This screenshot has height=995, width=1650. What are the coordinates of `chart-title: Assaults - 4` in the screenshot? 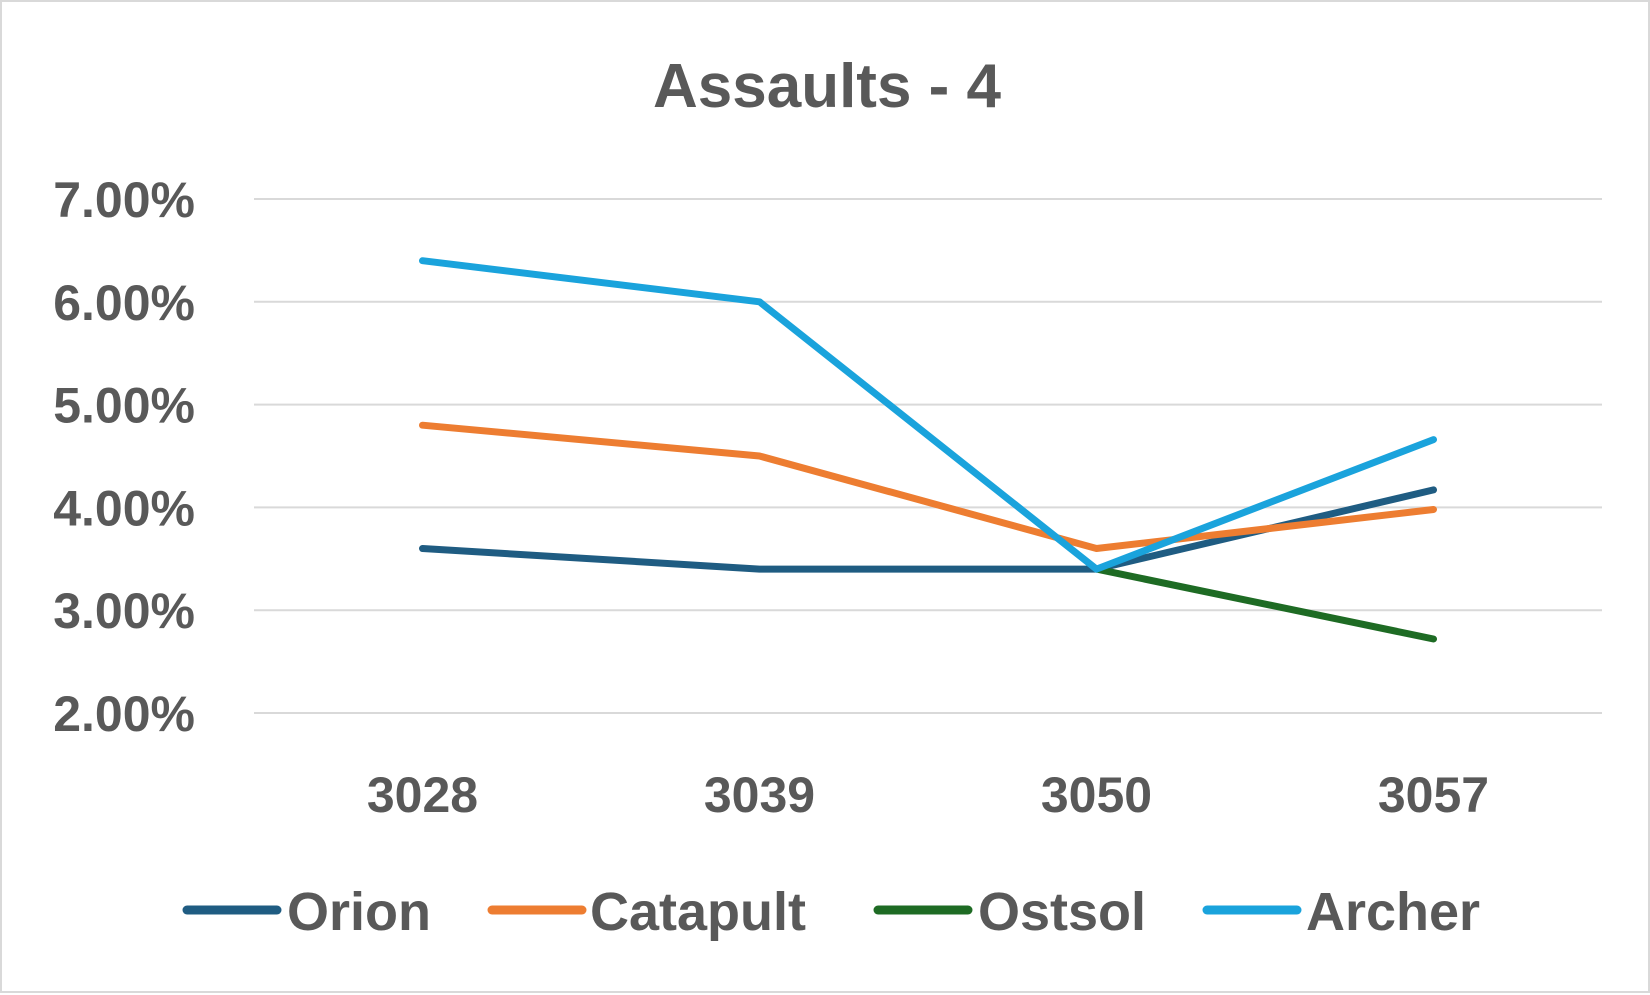 It's located at (827, 86).